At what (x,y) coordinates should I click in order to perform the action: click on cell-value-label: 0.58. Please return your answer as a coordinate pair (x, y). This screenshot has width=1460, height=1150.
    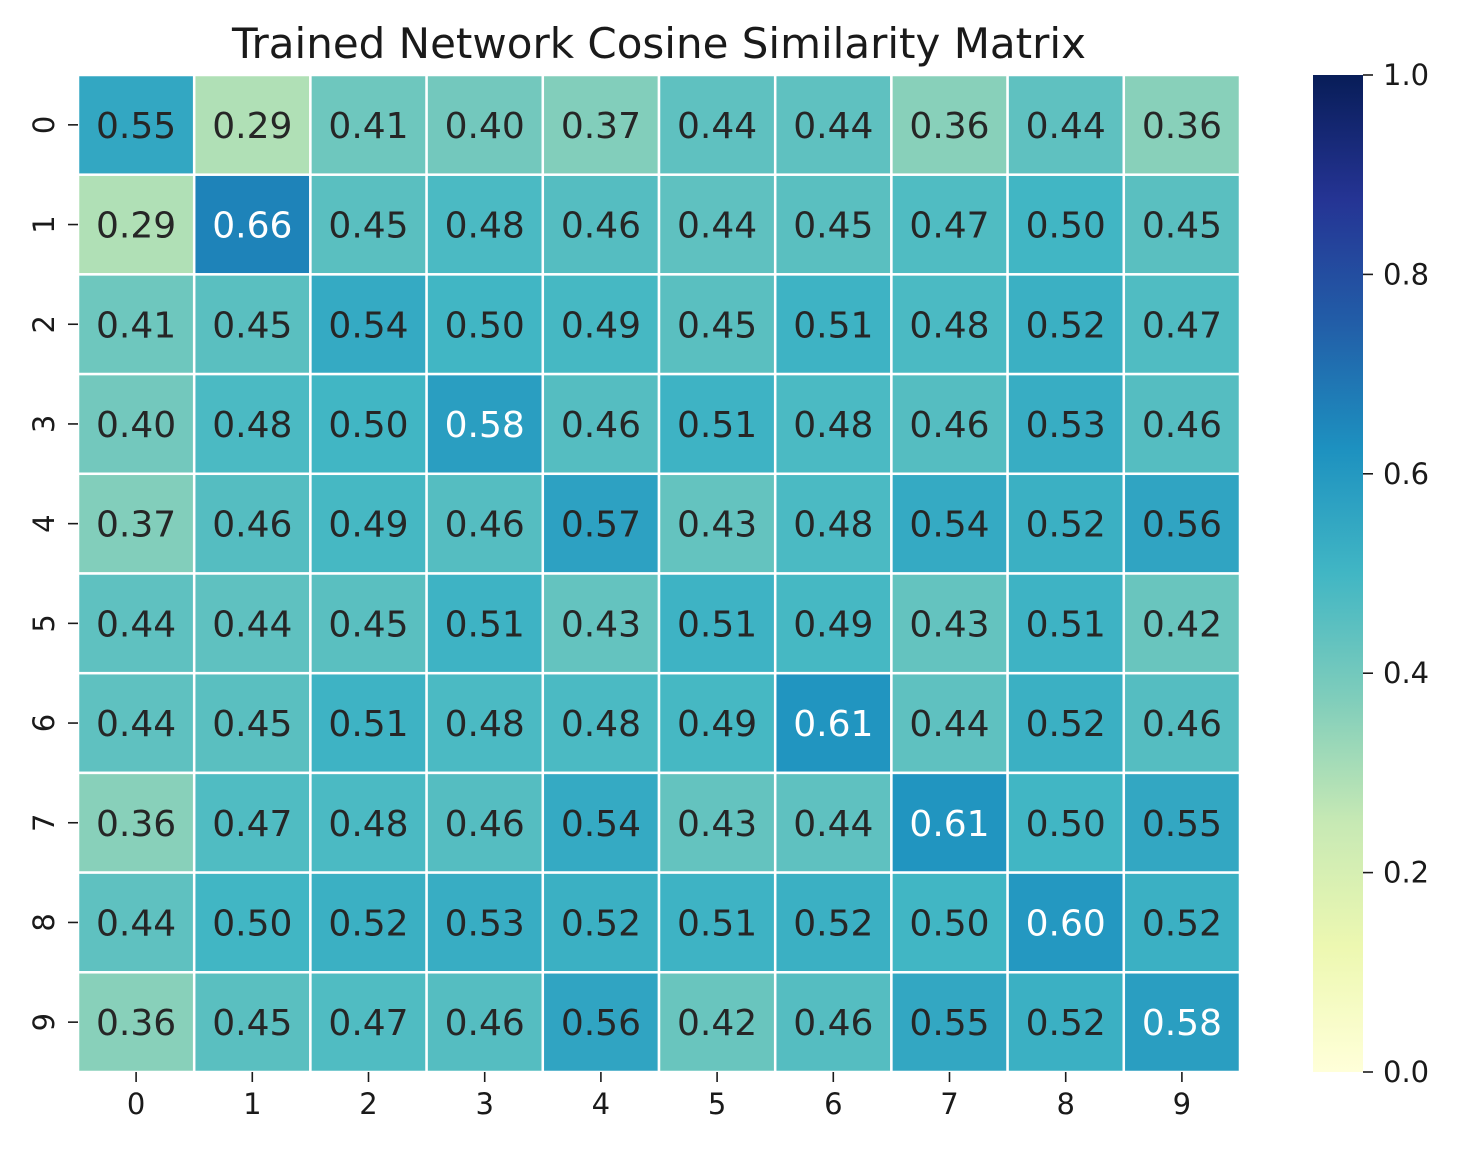
    Looking at the image, I should click on (485, 425).